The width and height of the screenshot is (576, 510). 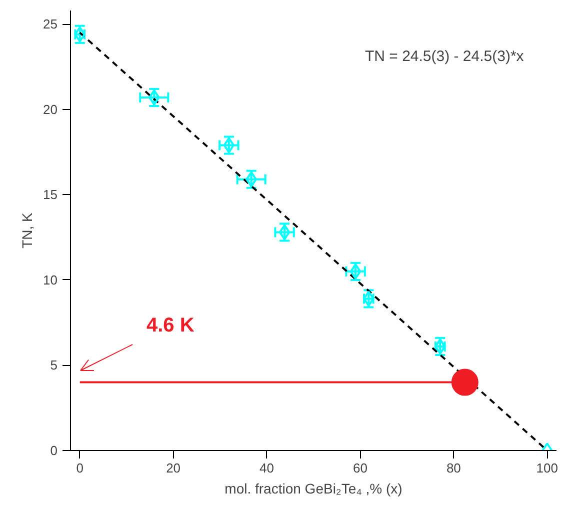 What do you see at coordinates (313, 488) in the screenshot?
I see `x-axis-title: mol. fraction GeBi₂Te₄ ,% (x)` at bounding box center [313, 488].